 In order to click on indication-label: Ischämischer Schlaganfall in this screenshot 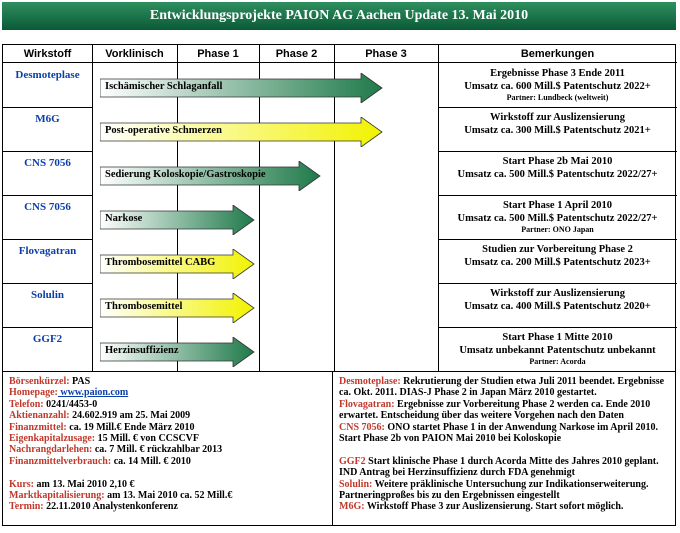, I will do `click(164, 86)`.